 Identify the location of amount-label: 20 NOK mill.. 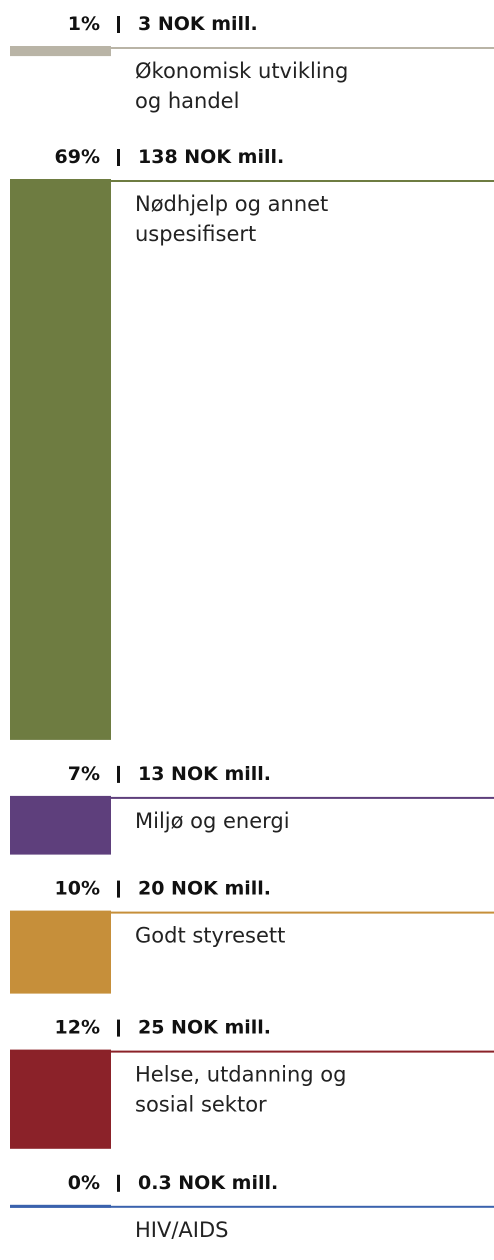
(204, 889).